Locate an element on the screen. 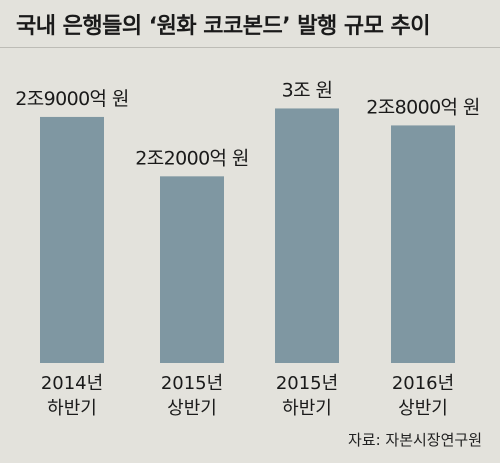 The height and width of the screenshot is (463, 500). category-label-1-1: 상반기 is located at coordinates (192, 408).